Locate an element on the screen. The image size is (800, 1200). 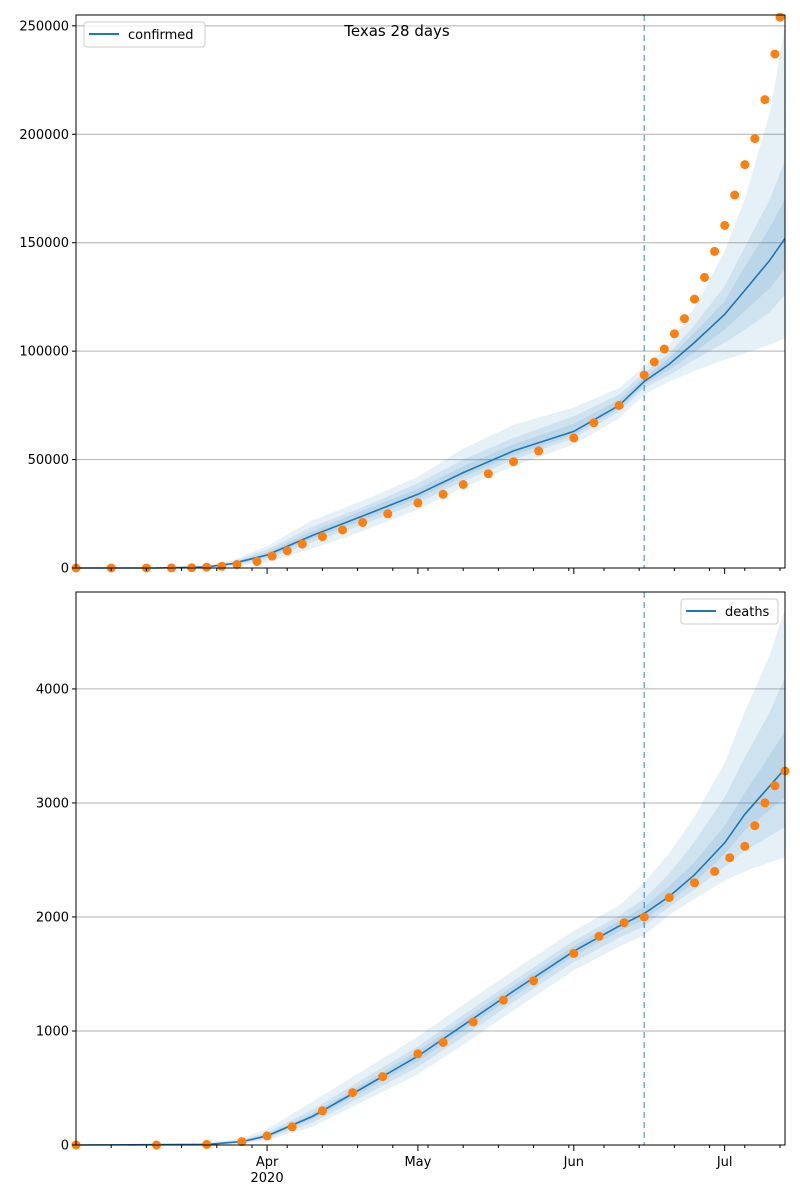
y-tick-label: 3000 is located at coordinates (52, 803).